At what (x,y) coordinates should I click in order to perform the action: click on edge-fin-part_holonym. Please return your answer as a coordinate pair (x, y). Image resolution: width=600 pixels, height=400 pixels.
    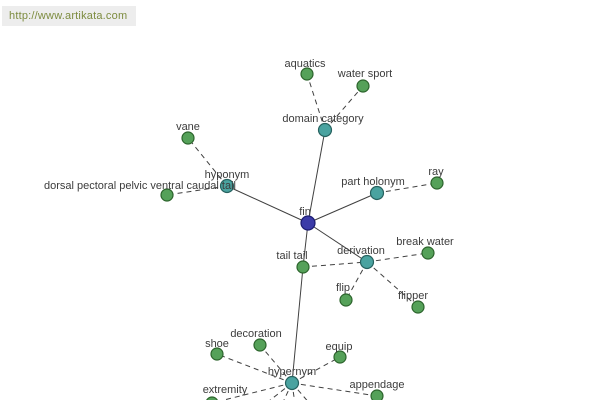
    Looking at the image, I should click on (342, 208).